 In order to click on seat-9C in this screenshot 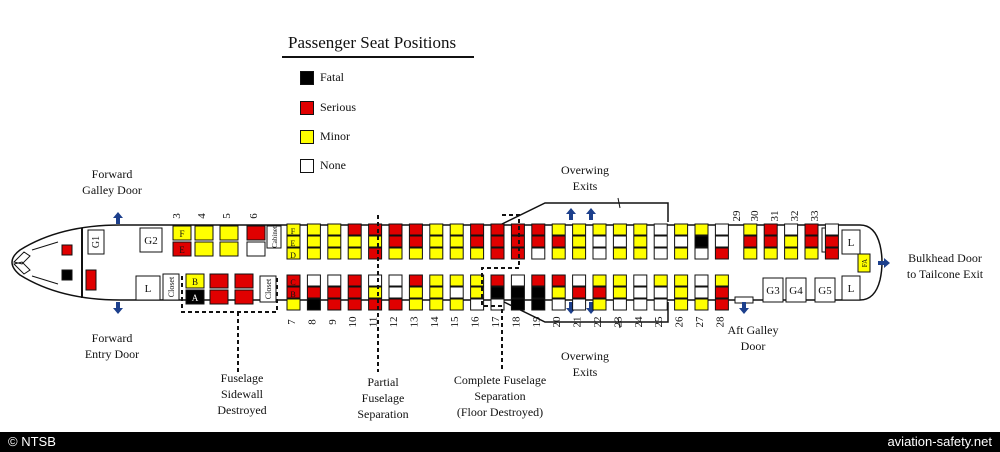, I will do `click(334, 280)`.